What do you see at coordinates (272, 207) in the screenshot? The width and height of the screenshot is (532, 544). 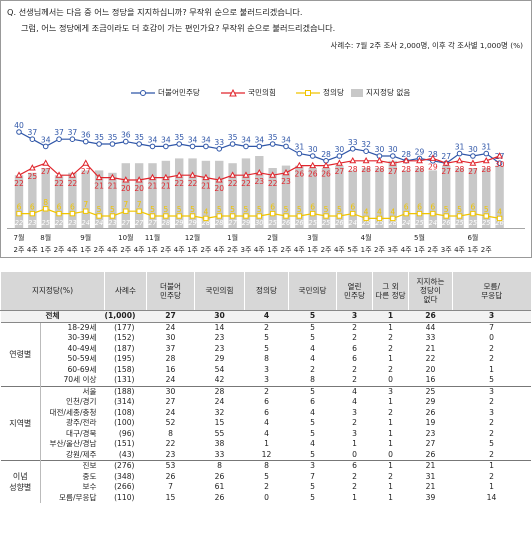 I see `label-justice-19: 6` at bounding box center [272, 207].